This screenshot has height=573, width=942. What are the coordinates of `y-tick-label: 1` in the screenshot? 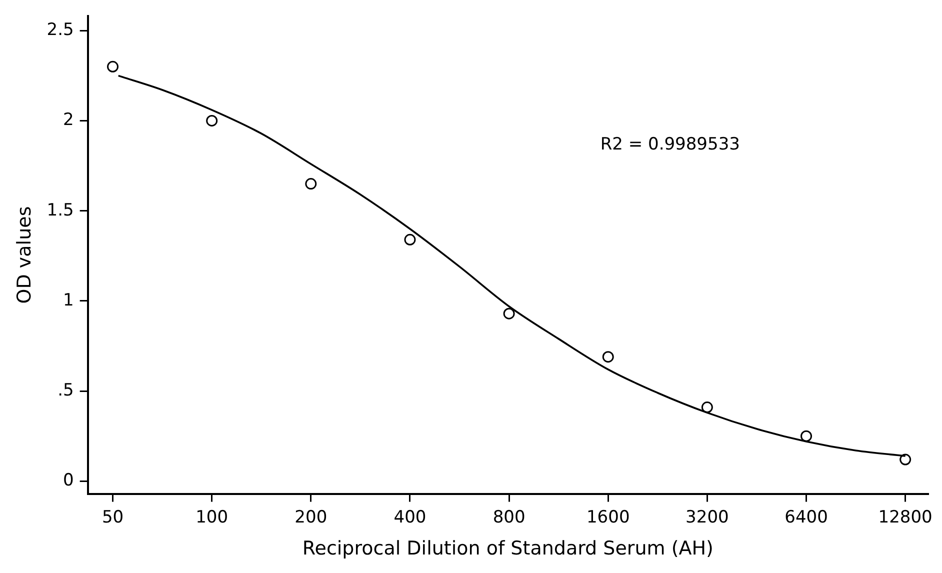 It's located at (68, 300).